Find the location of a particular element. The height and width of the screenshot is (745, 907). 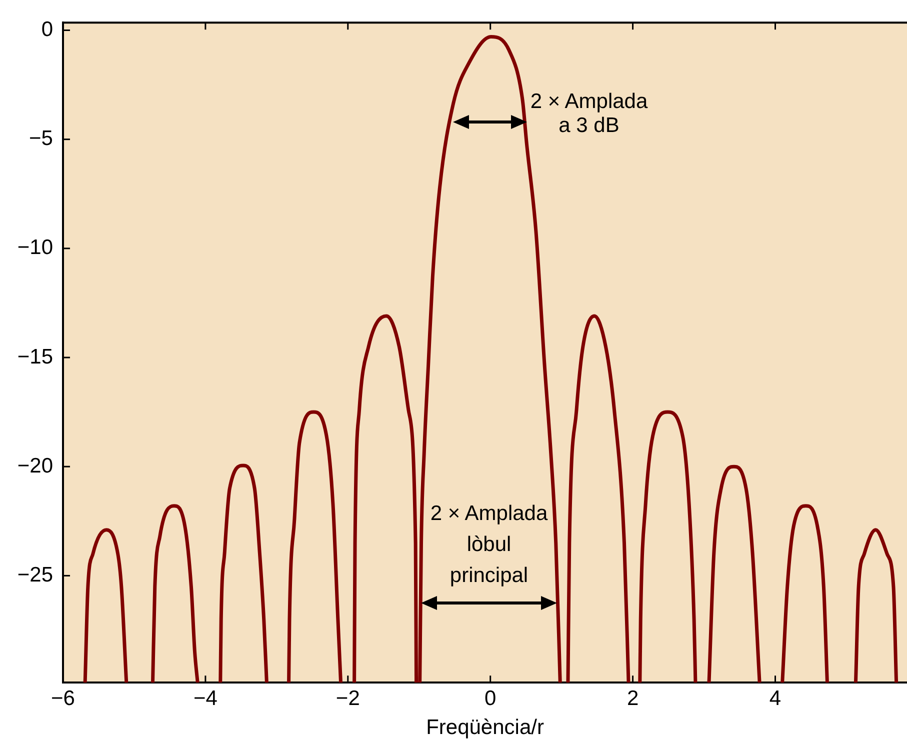

annotation: 2 × Amplada a 3 dB is located at coordinates (589, 114).